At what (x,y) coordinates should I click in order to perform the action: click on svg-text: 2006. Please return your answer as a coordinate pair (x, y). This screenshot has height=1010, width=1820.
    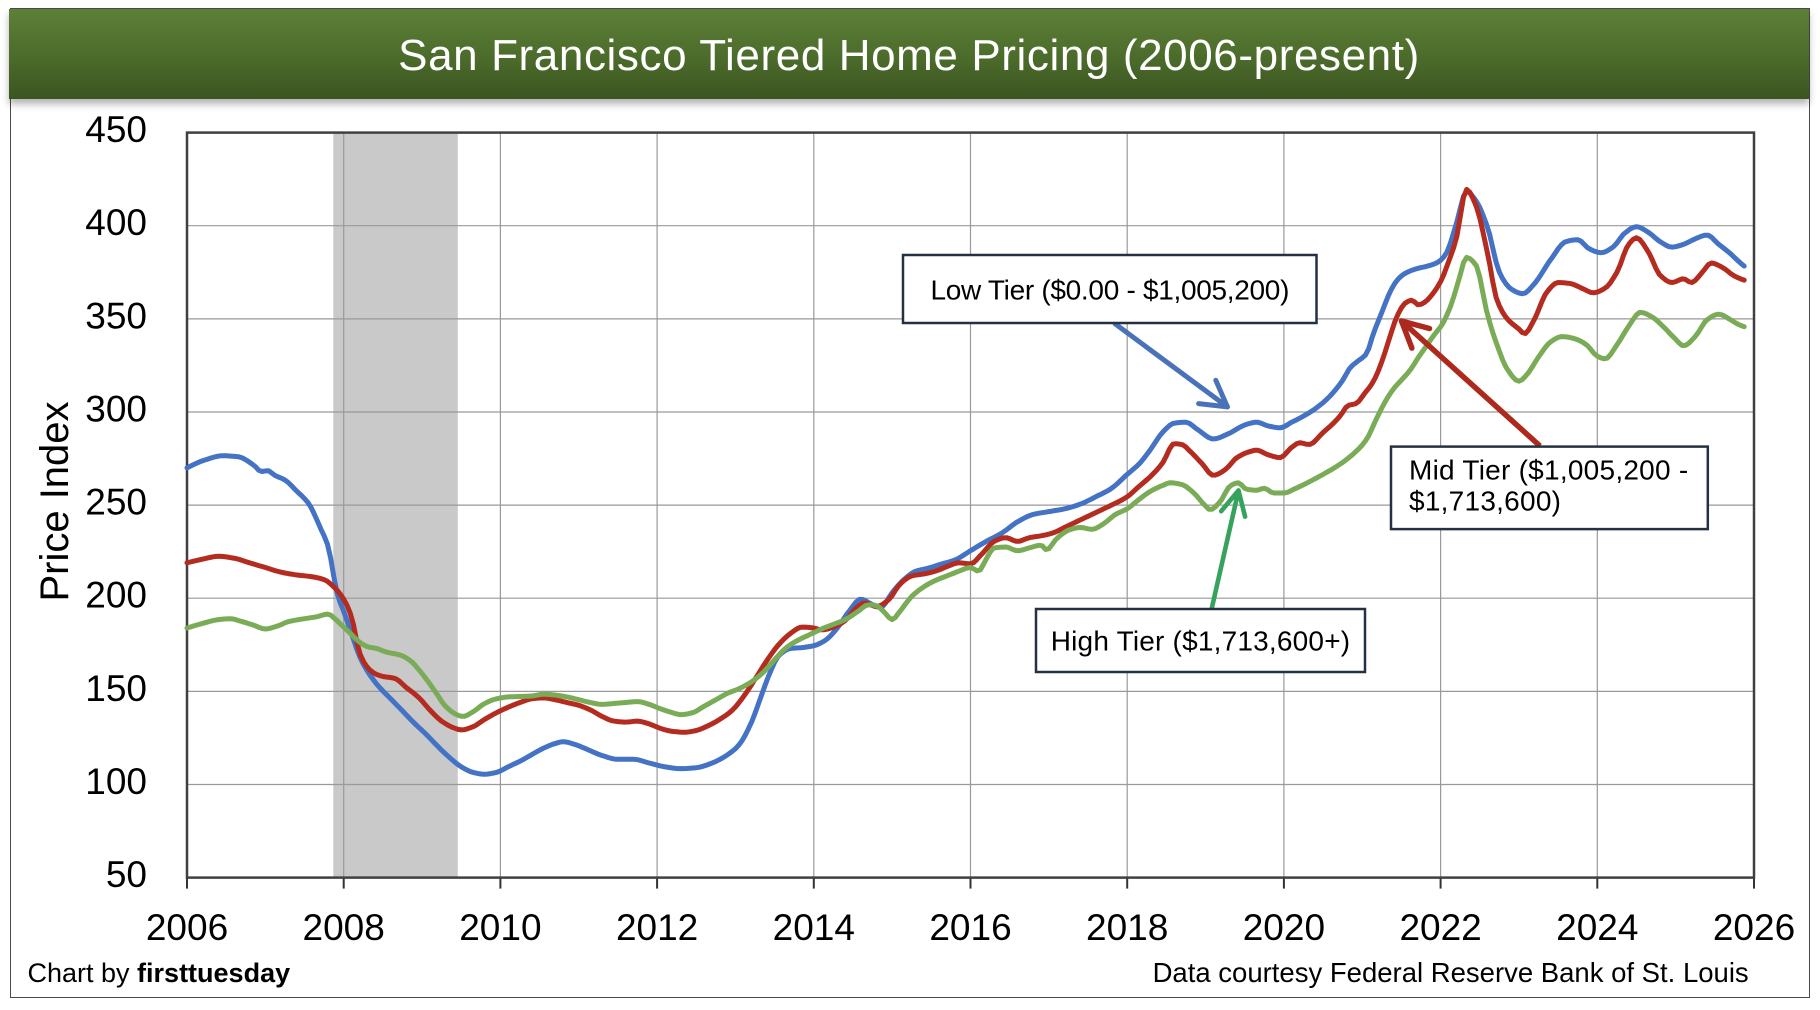
    Looking at the image, I should click on (187, 927).